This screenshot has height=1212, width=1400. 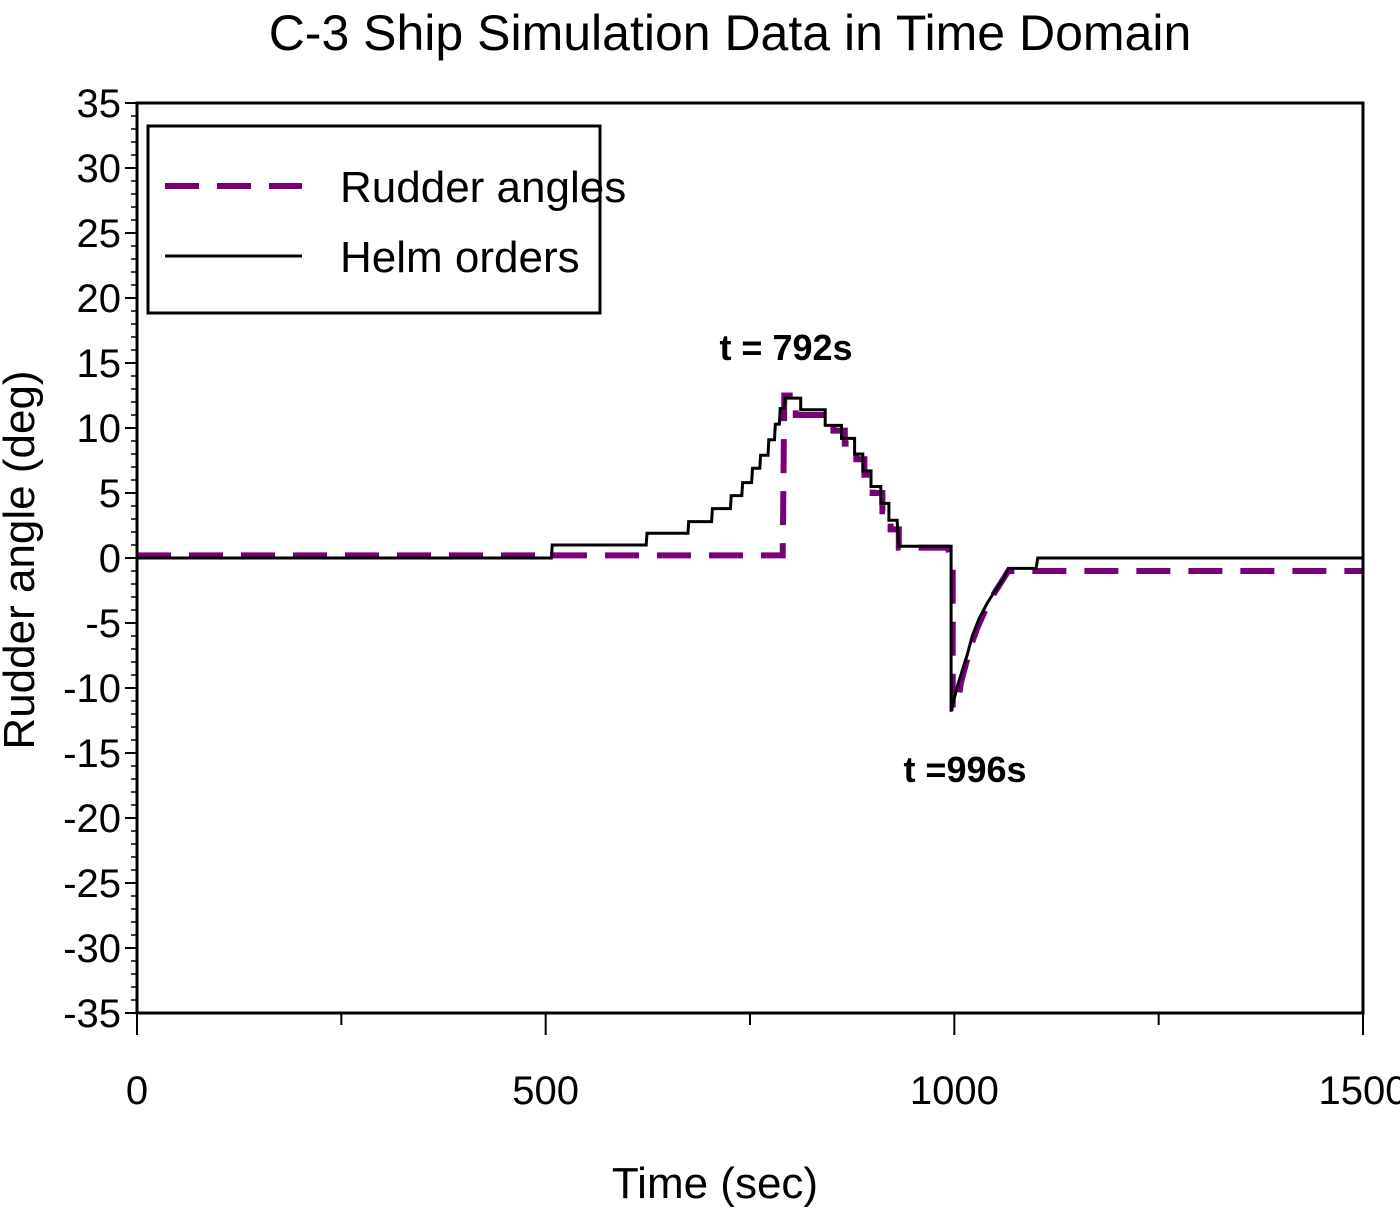 What do you see at coordinates (483, 187) in the screenshot?
I see `legend-label-rudder-angles: Rudder angles` at bounding box center [483, 187].